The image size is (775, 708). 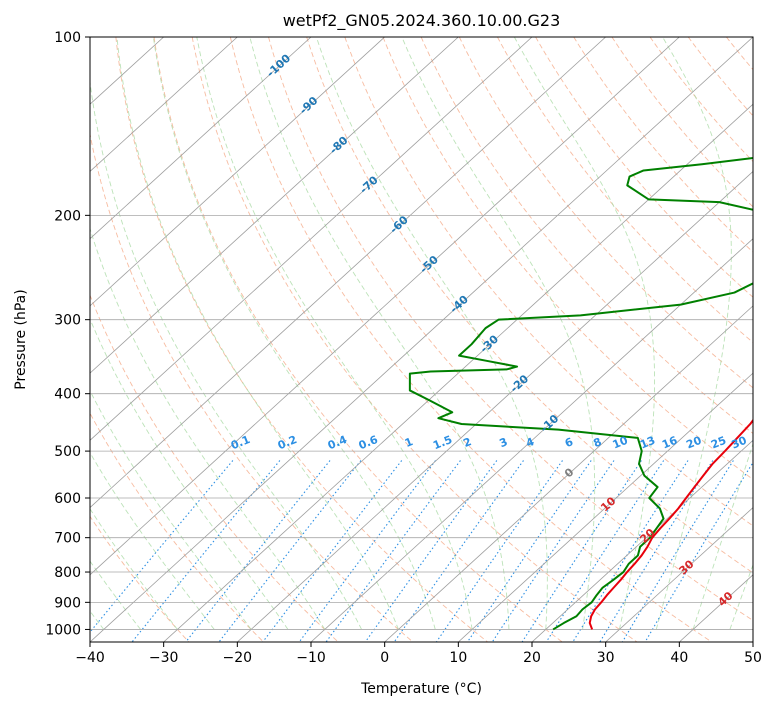 What do you see at coordinates (238, 658) in the screenshot?
I see `x-tick-label: −20` at bounding box center [238, 658].